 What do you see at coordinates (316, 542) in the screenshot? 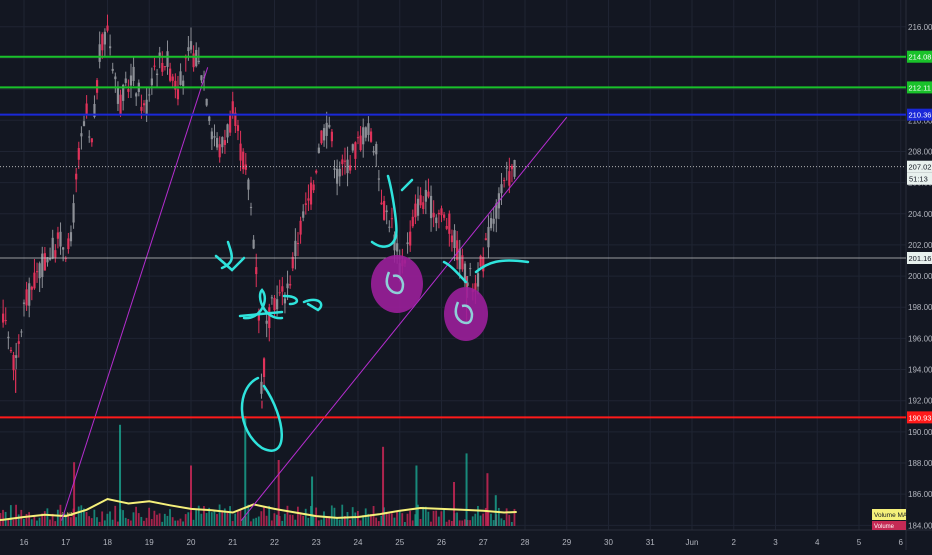
I see `x-tick-label: 23` at bounding box center [316, 542].